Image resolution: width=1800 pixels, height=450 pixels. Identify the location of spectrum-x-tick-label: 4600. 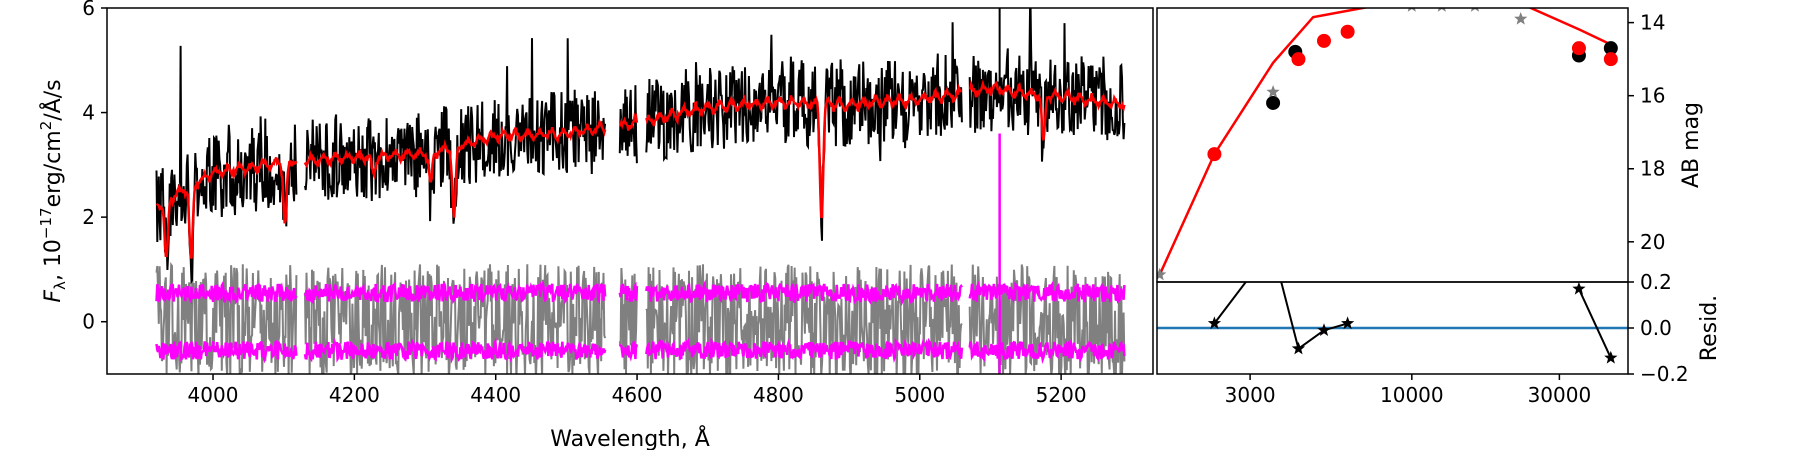
(637, 395).